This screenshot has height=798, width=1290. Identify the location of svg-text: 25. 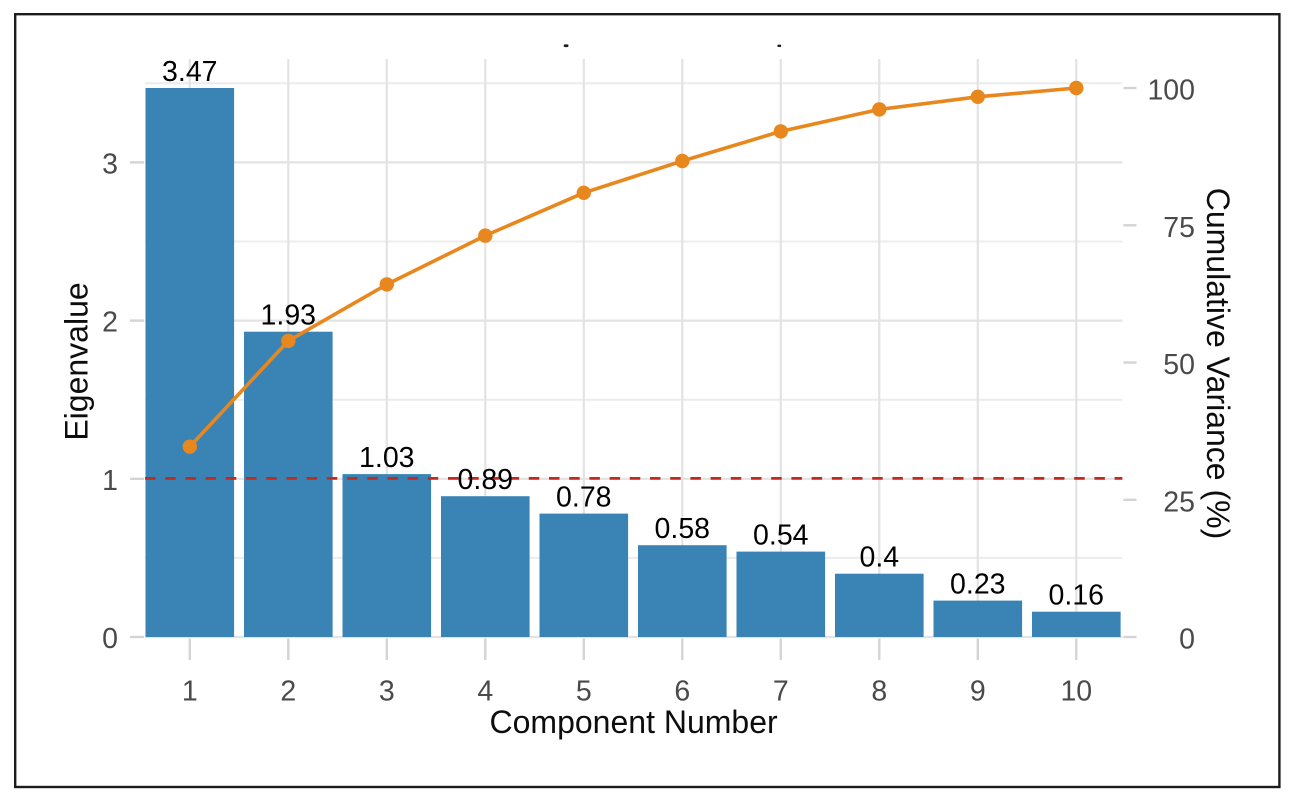
(1179, 502).